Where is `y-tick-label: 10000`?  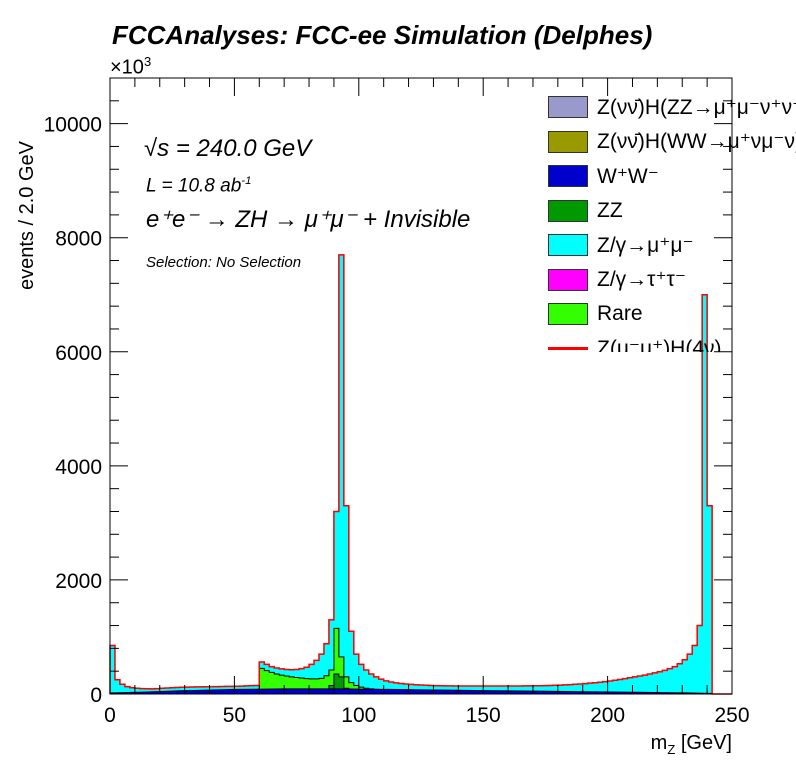
y-tick-label: 10000 is located at coordinates (73, 125).